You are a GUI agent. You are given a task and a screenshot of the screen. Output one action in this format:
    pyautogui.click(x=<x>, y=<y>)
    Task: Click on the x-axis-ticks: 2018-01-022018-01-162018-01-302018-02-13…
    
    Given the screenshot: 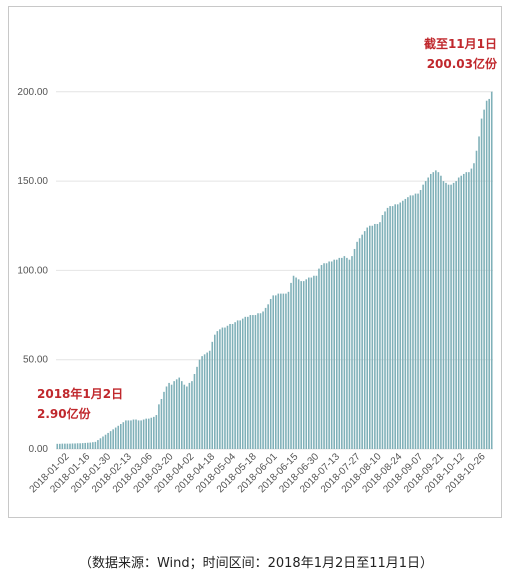 What is the action you would take?
    pyautogui.click(x=258, y=473)
    